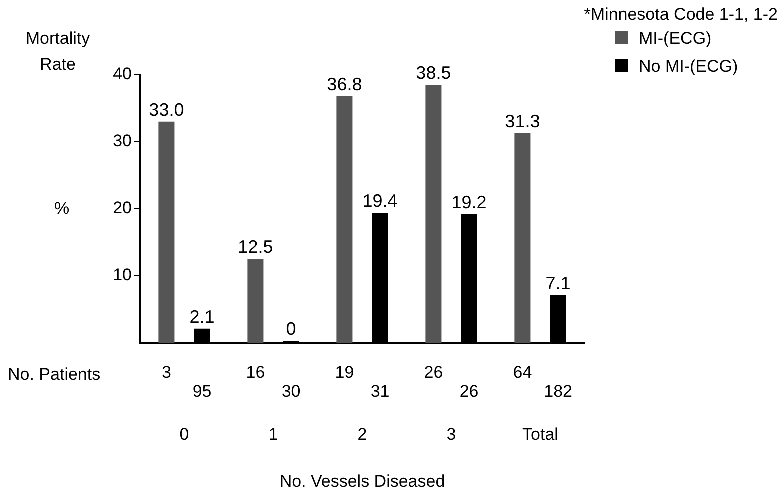 Image resolution: width=782 pixels, height=500 pixels. Describe the element at coordinates (451, 434) in the screenshot. I see `x-tick-label: 3` at that location.